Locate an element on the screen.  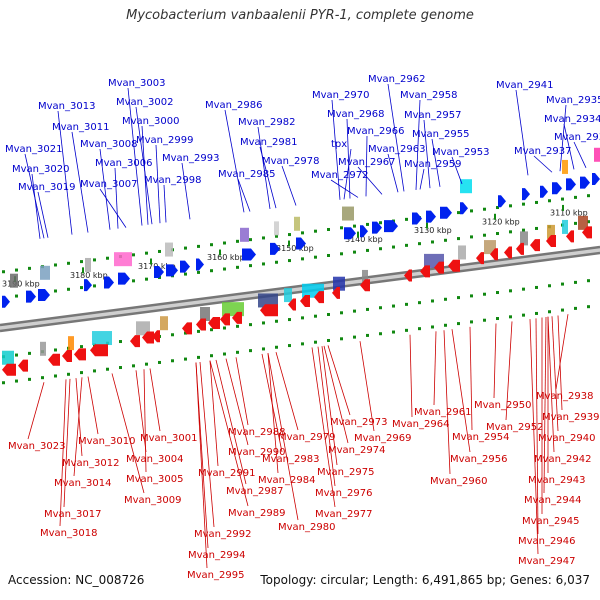
forward-gene-label: Mvan_2999 is located at coordinates (164, 140).